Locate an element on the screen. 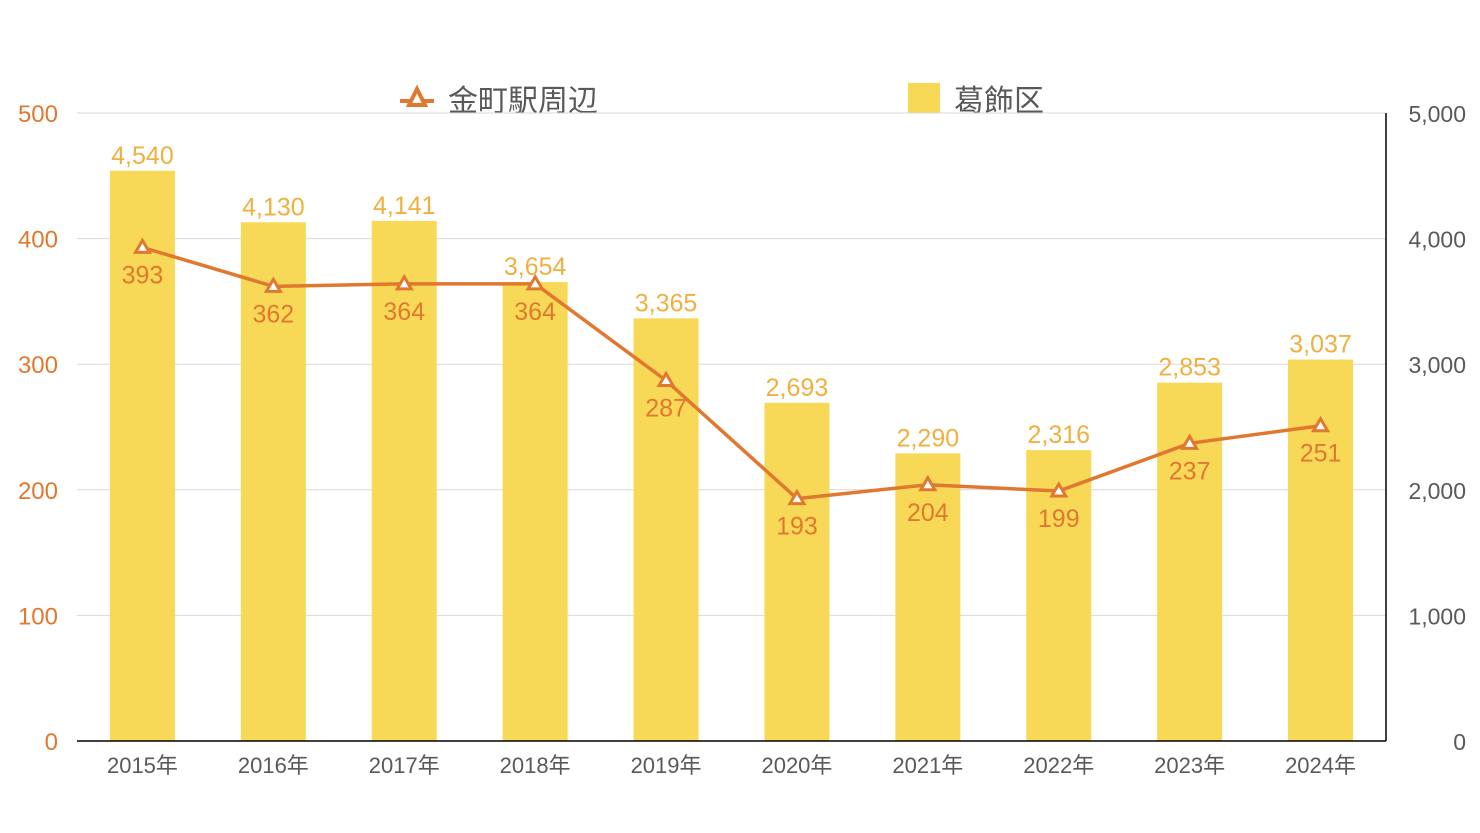 The height and width of the screenshot is (833, 1480). left-axis-tick: 300 is located at coordinates (38, 365).